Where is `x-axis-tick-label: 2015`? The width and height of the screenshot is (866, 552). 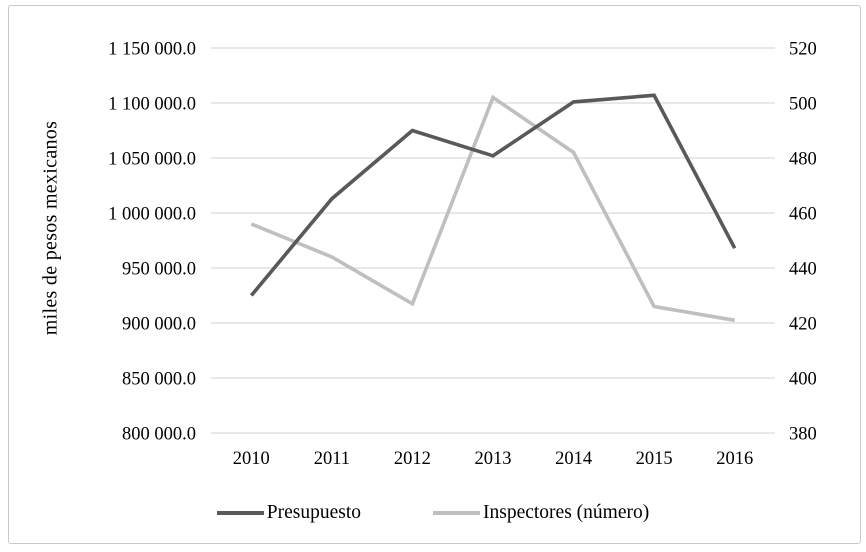 x-axis-tick-label: 2015 is located at coordinates (654, 459).